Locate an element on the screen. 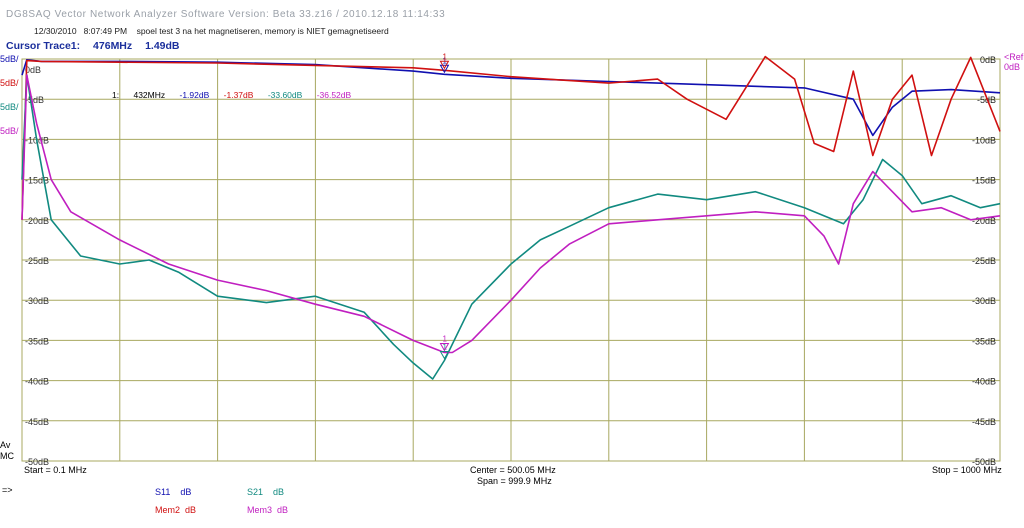 The image size is (1024, 528). marker-label-mem3: 1 is located at coordinates (444, 338).